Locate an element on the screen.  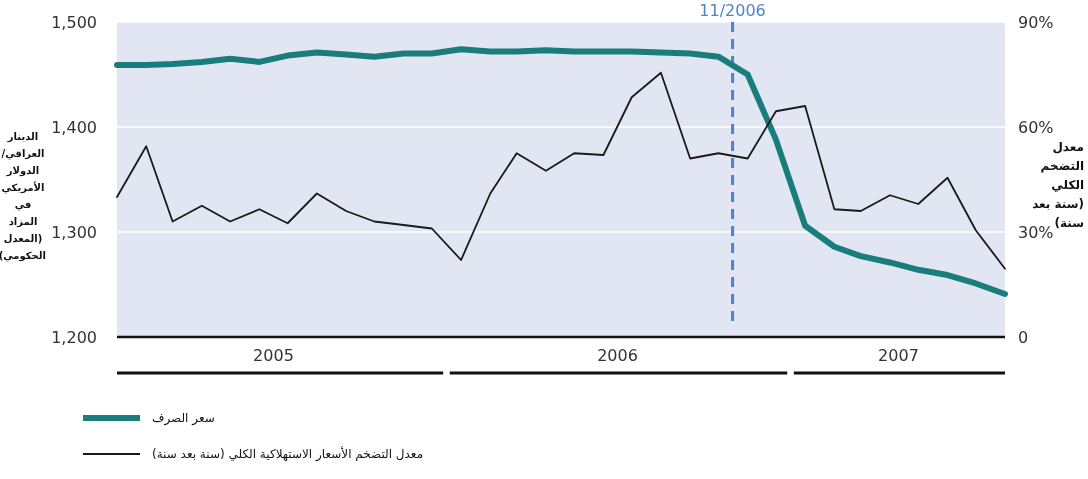
y-tick-label: 1,200 is located at coordinates (74, 337).